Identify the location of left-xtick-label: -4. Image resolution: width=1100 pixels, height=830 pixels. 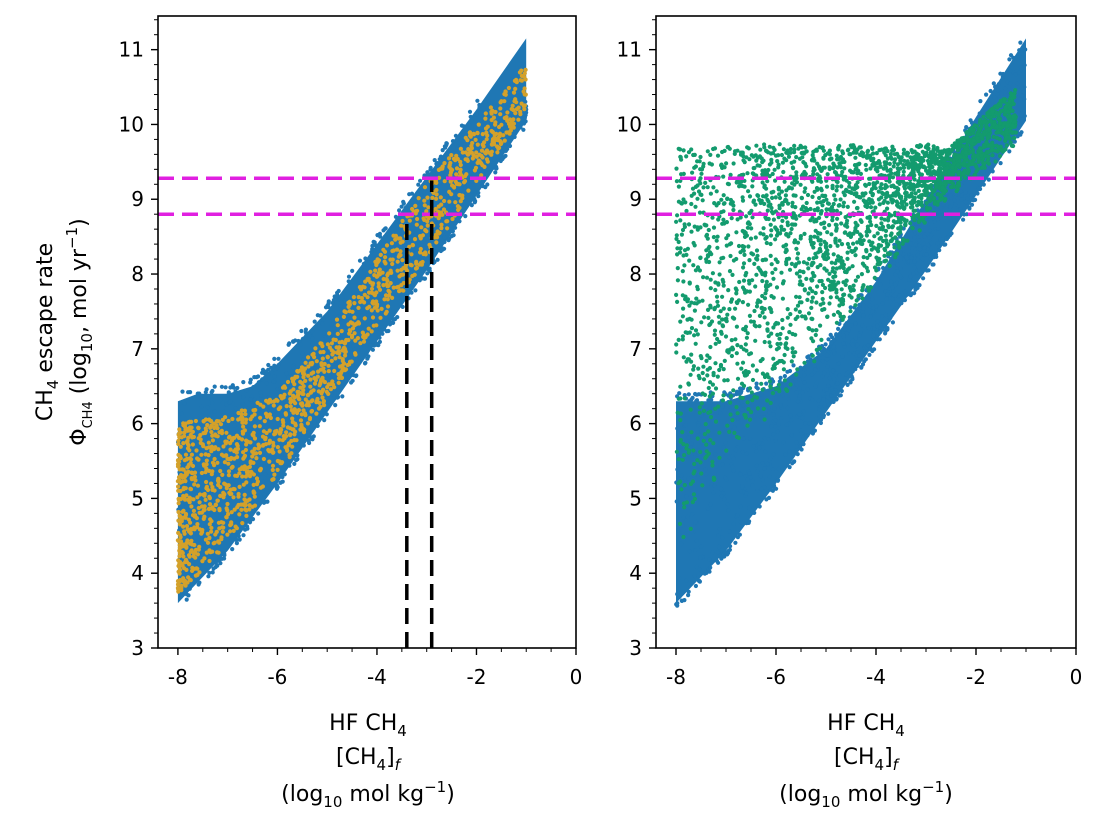
(377, 677).